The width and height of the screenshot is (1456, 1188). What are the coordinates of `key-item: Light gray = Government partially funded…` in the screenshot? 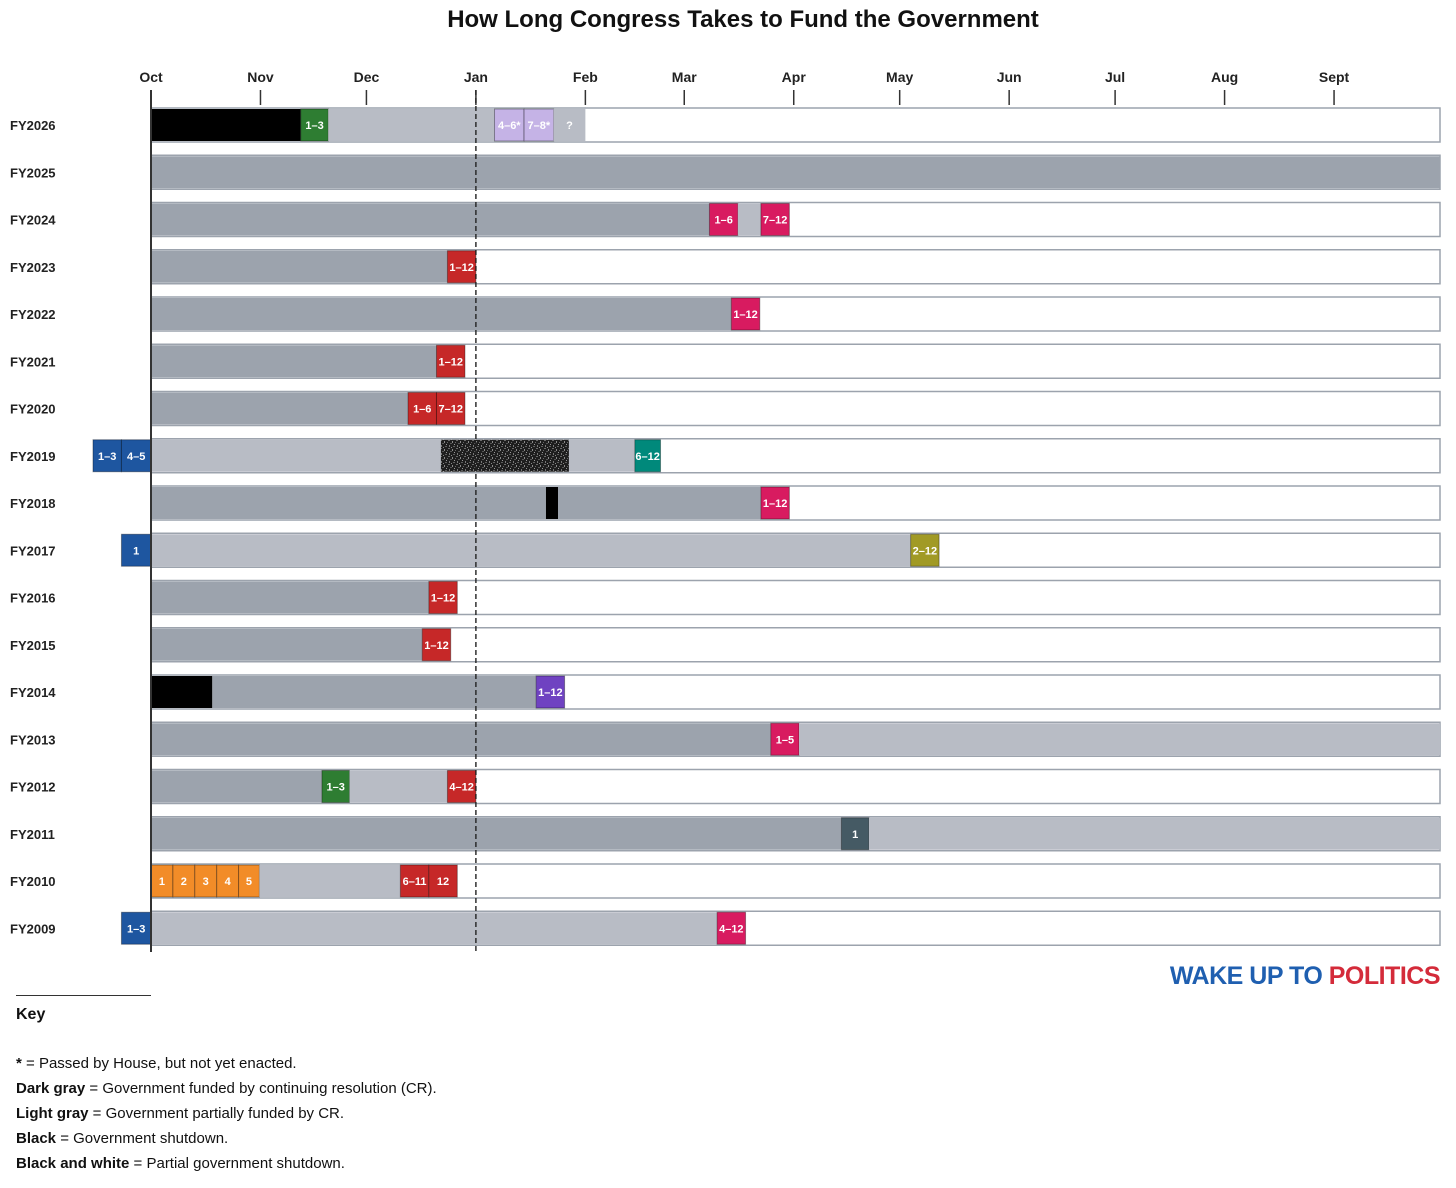 It's located at (226, 1117).